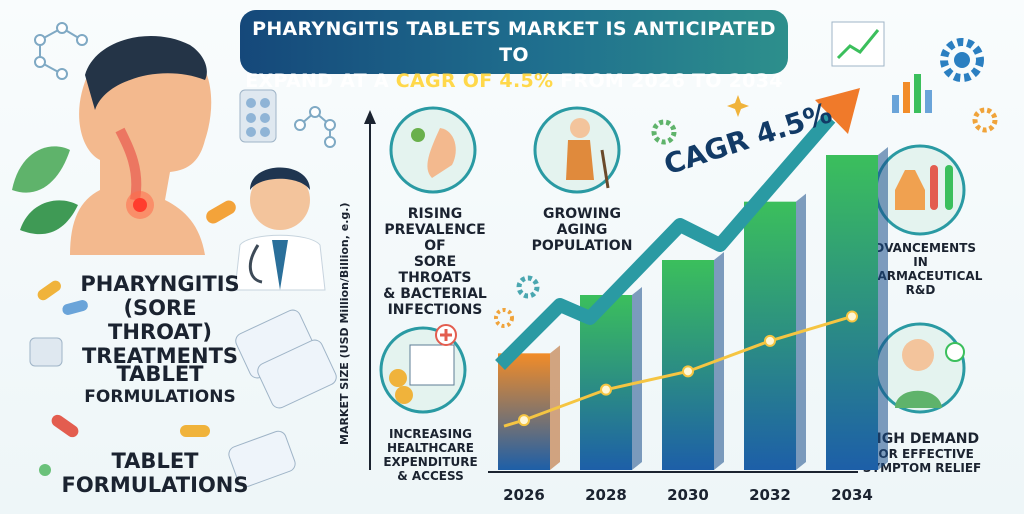  I want to click on y-axis-arrowhead, so click(370, 117).